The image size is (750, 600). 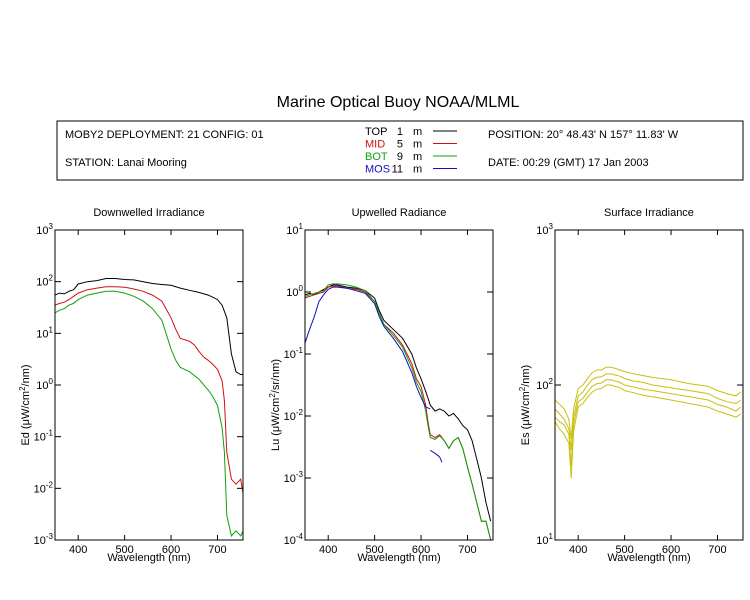 I want to click on legend-item-mid: MID 5 m, so click(x=411, y=145).